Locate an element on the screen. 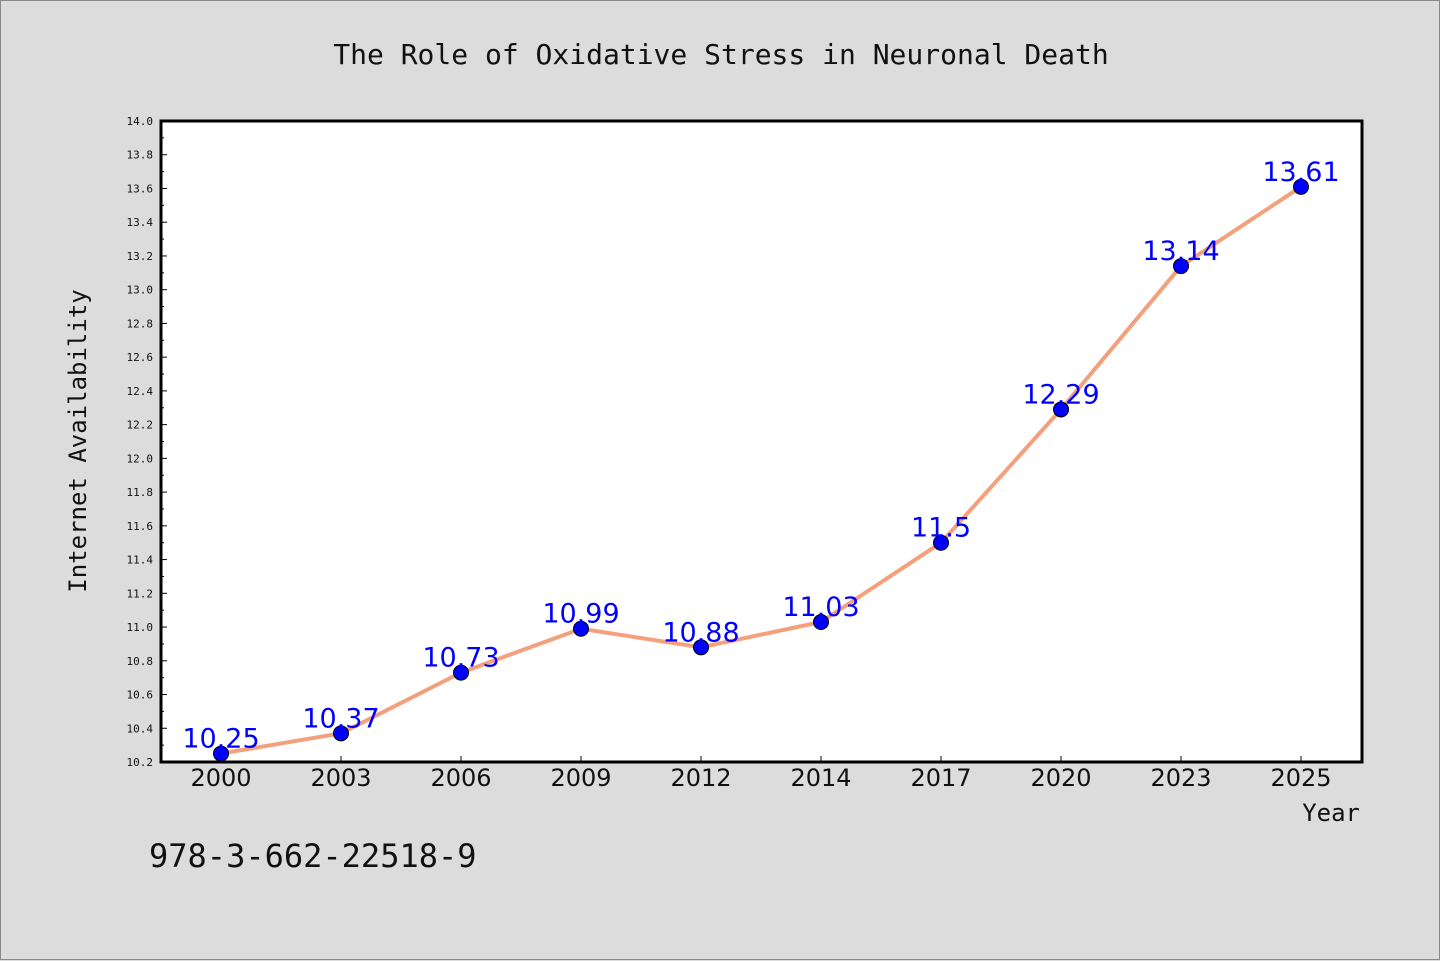 This screenshot has height=961, width=1440. y-axis-label: Internet Availability is located at coordinates (78, 440).